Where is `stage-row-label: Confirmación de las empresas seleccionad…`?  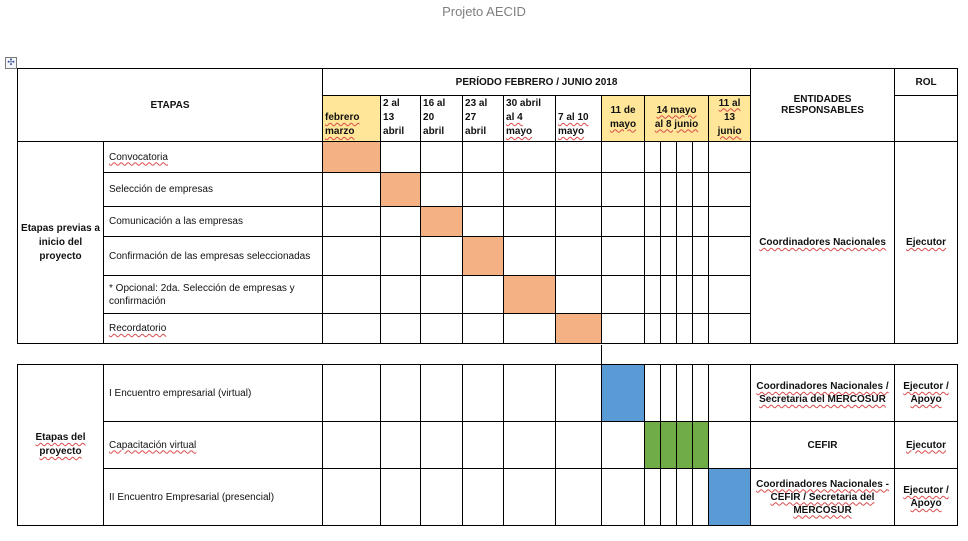
stage-row-label: Confirmación de las empresas seleccionad… is located at coordinates (213, 256).